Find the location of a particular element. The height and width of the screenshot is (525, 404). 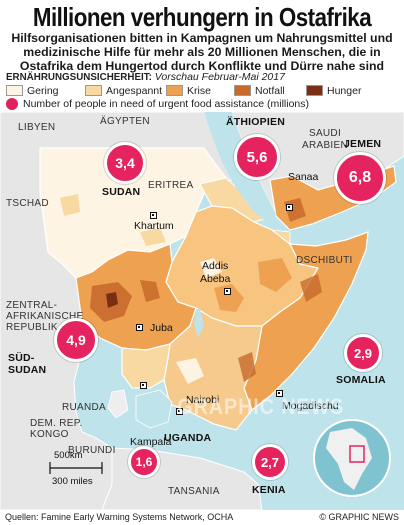

legend-circle-icon is located at coordinates (12, 104).